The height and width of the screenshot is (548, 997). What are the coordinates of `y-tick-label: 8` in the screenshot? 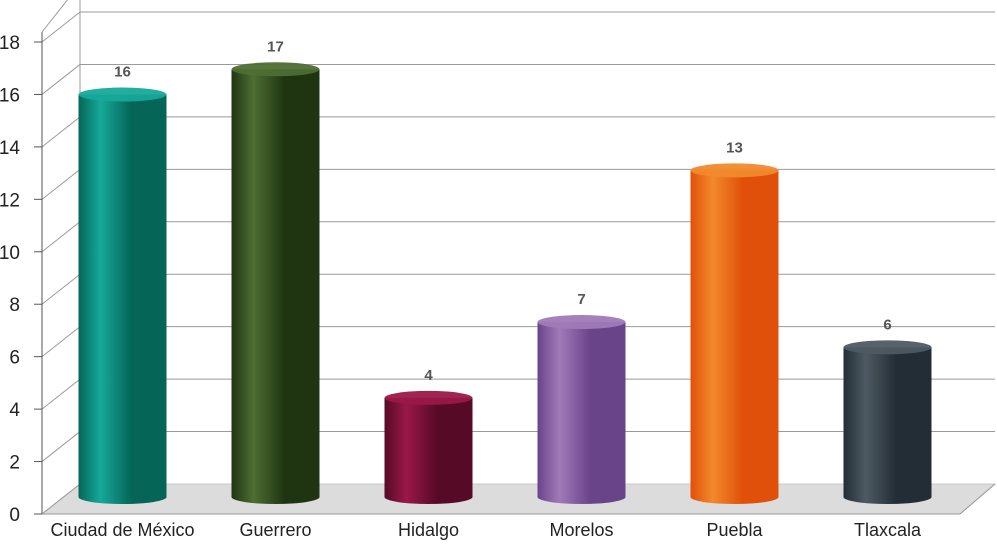 It's located at (14, 305).